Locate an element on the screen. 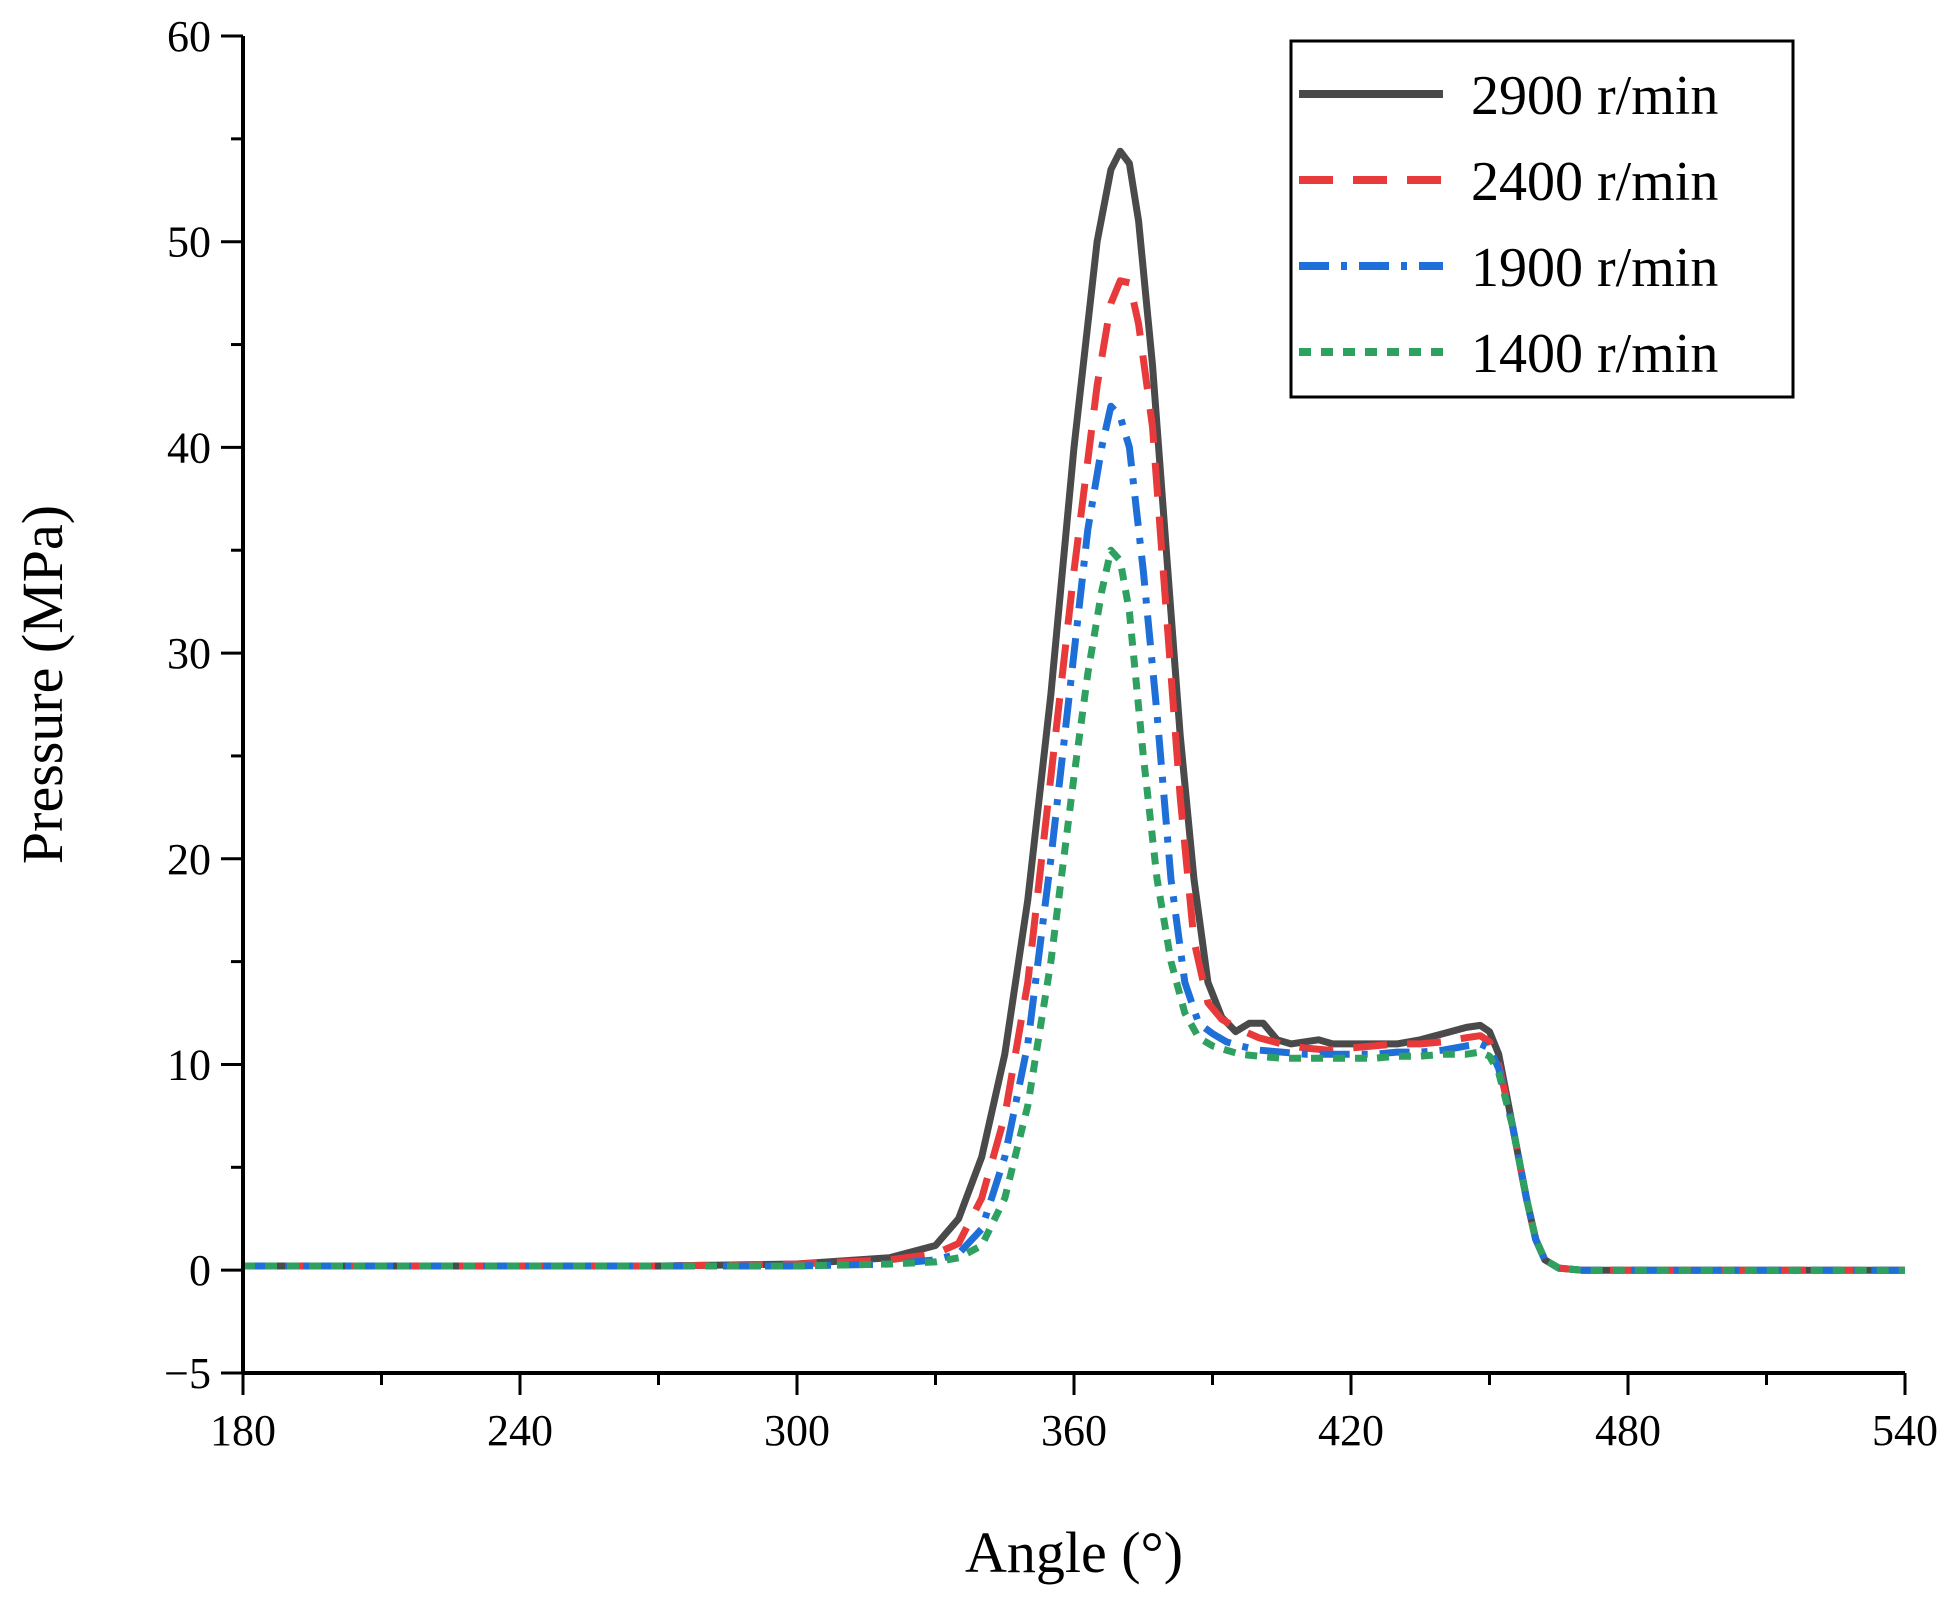 The image size is (1952, 1598). y-tick-label: 0 is located at coordinates (200, 1270).